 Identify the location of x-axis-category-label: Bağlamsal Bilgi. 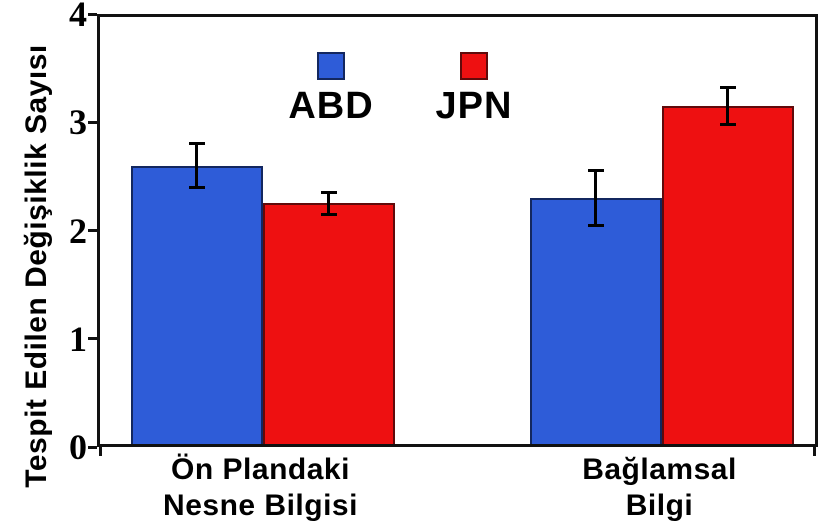
(659, 487).